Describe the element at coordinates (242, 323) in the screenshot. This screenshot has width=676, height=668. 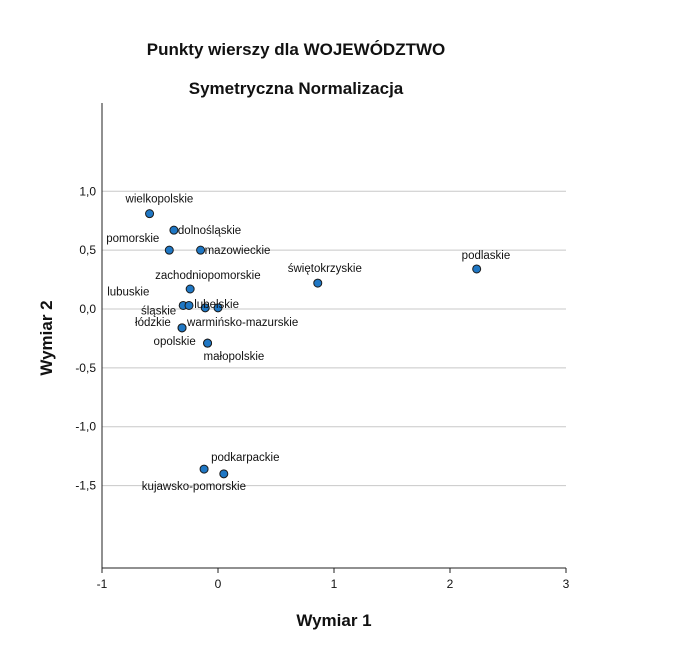
I see `point-label: warmińsko-mazurskie` at that location.